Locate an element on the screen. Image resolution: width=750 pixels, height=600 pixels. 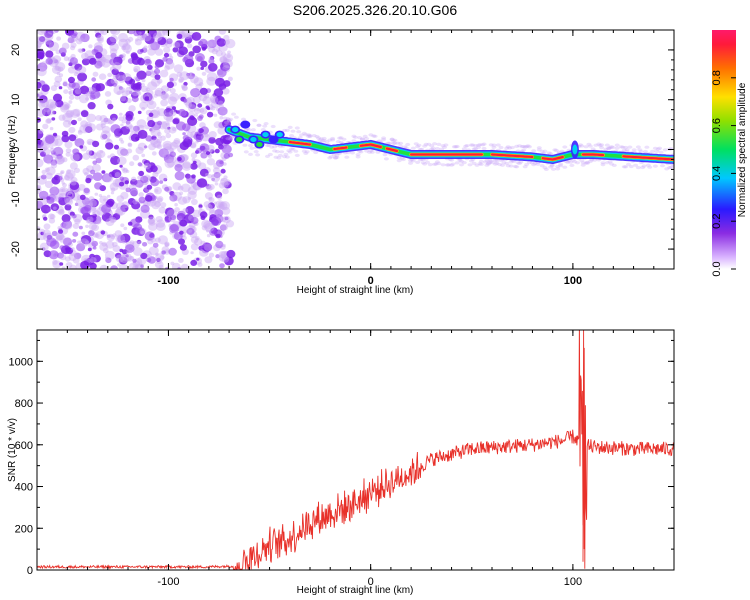
y-tick-label: 20 is located at coordinates (16, 50).